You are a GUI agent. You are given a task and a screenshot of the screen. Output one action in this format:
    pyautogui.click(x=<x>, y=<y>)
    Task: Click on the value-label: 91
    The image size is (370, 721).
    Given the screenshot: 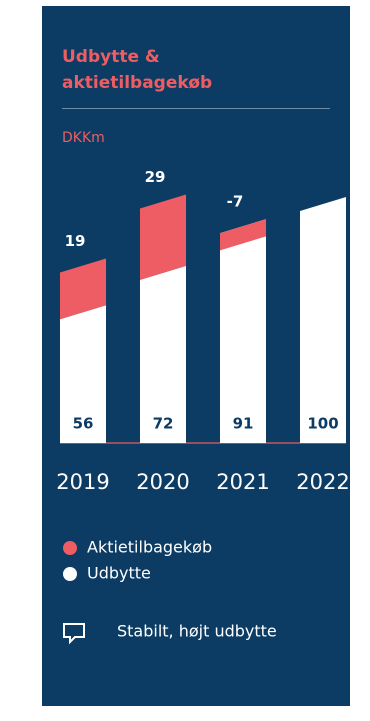 What is the action you would take?
    pyautogui.click(x=243, y=424)
    